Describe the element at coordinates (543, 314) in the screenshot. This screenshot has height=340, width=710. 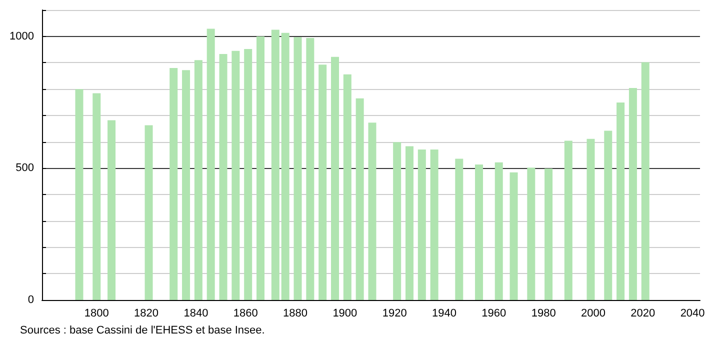
I see `x-tick-label: 1980` at that location.